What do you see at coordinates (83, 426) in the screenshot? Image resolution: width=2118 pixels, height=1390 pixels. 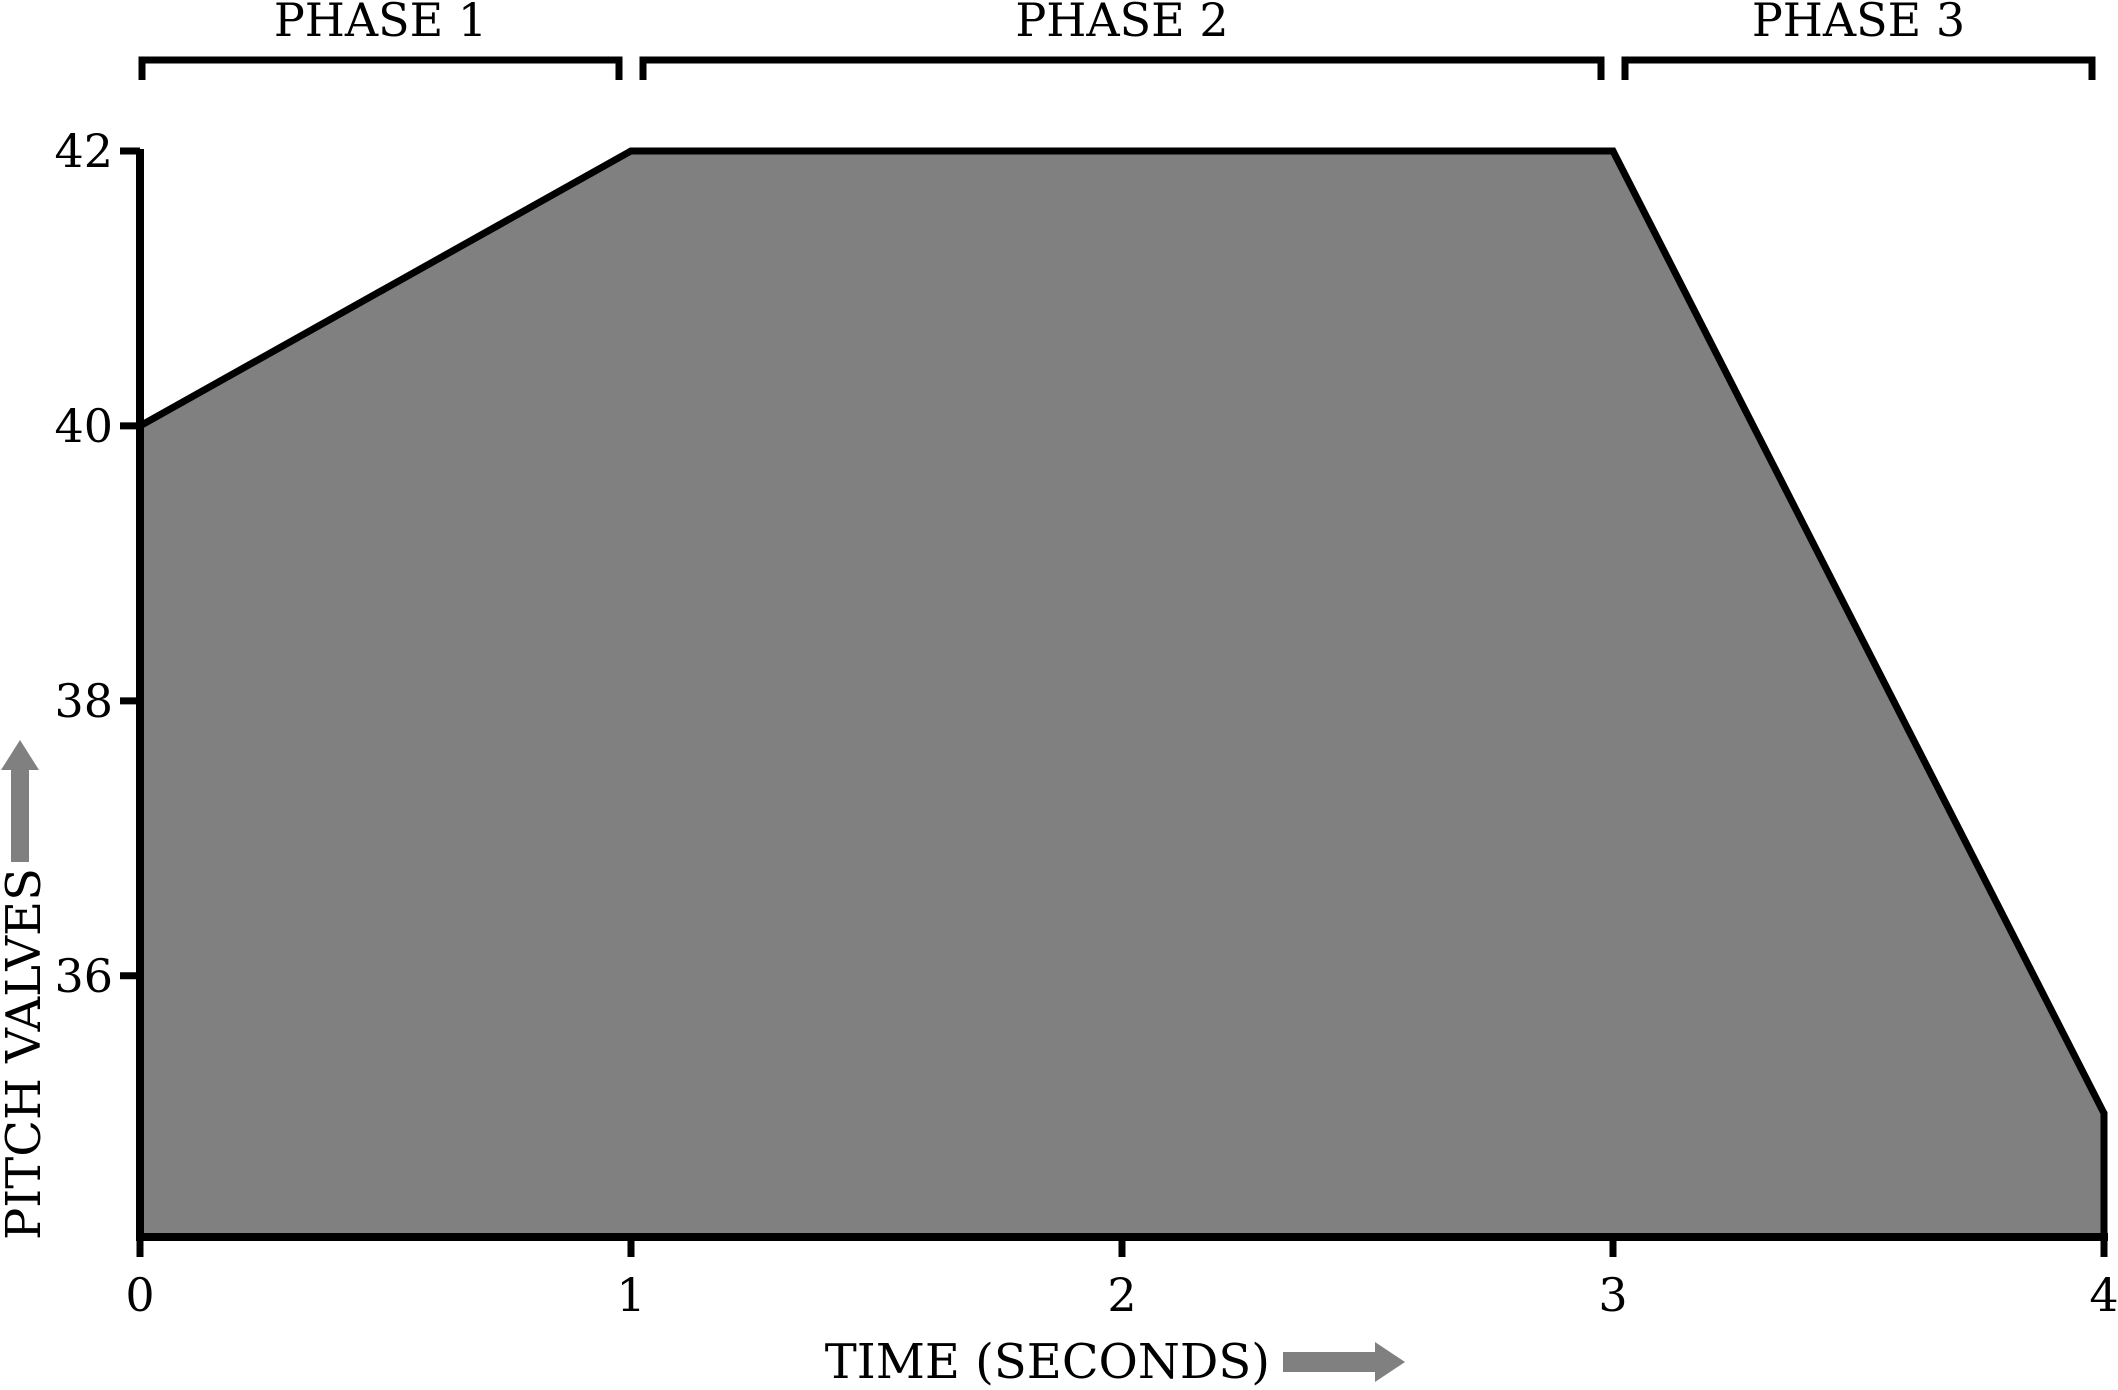 I see `y-tick-label: 40` at bounding box center [83, 426].